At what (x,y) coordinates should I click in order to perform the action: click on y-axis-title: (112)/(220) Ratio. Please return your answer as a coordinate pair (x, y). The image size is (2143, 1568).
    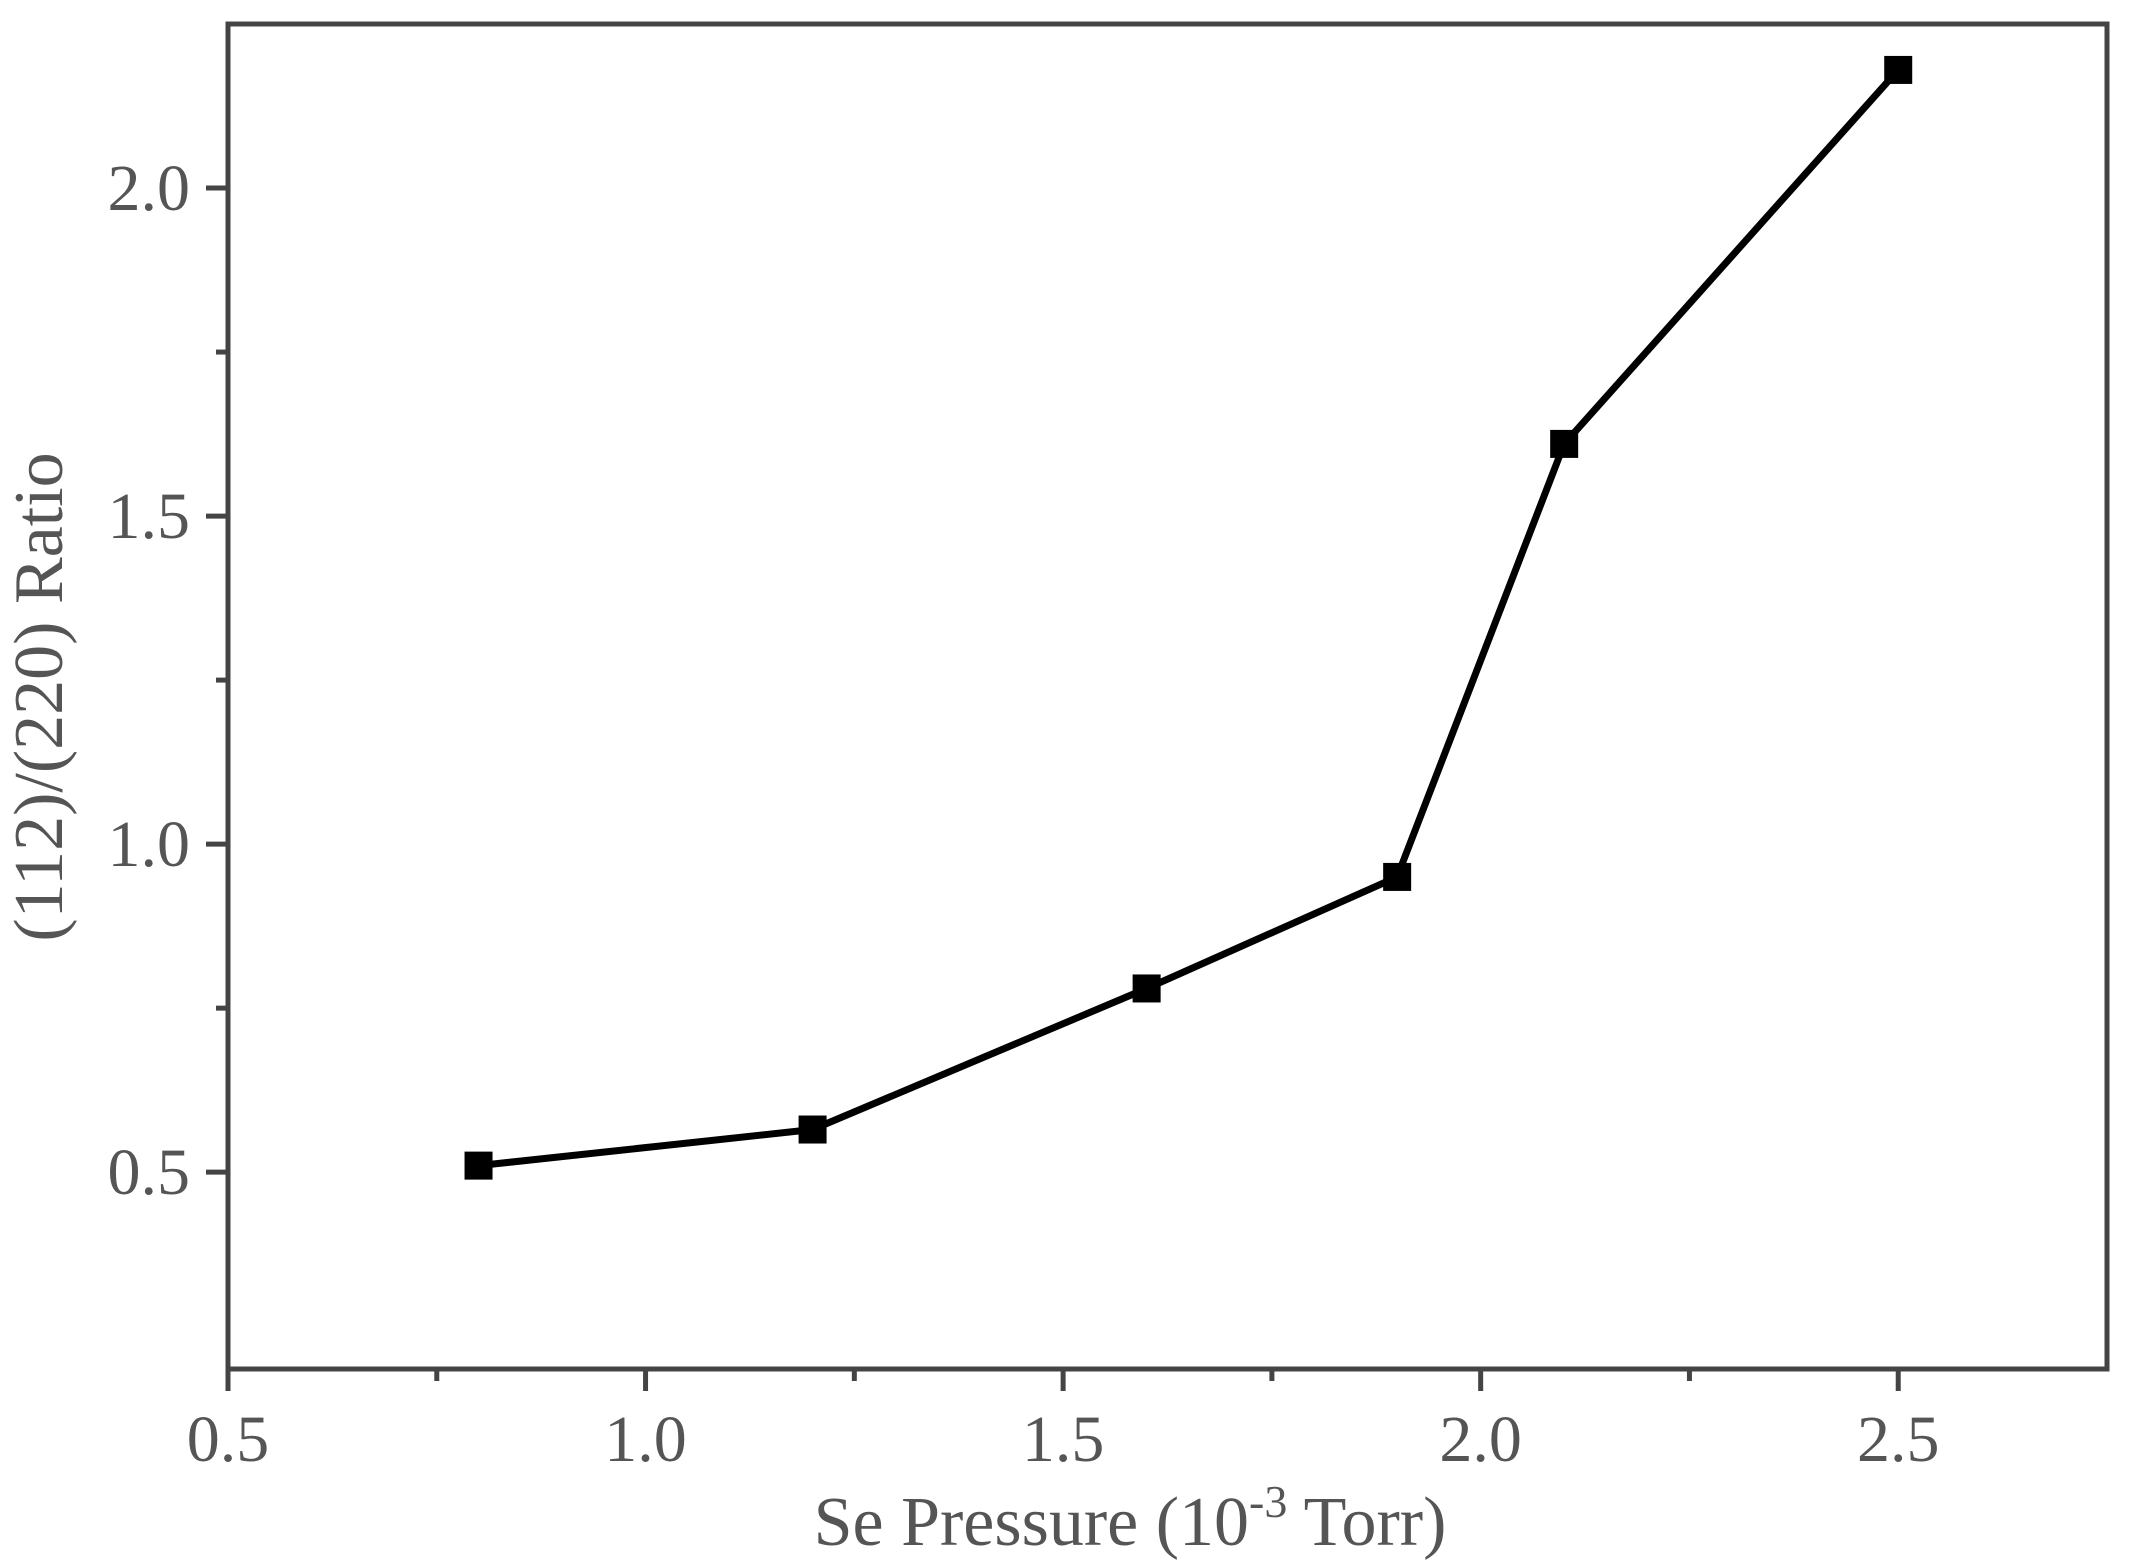
    Looking at the image, I should click on (39, 696).